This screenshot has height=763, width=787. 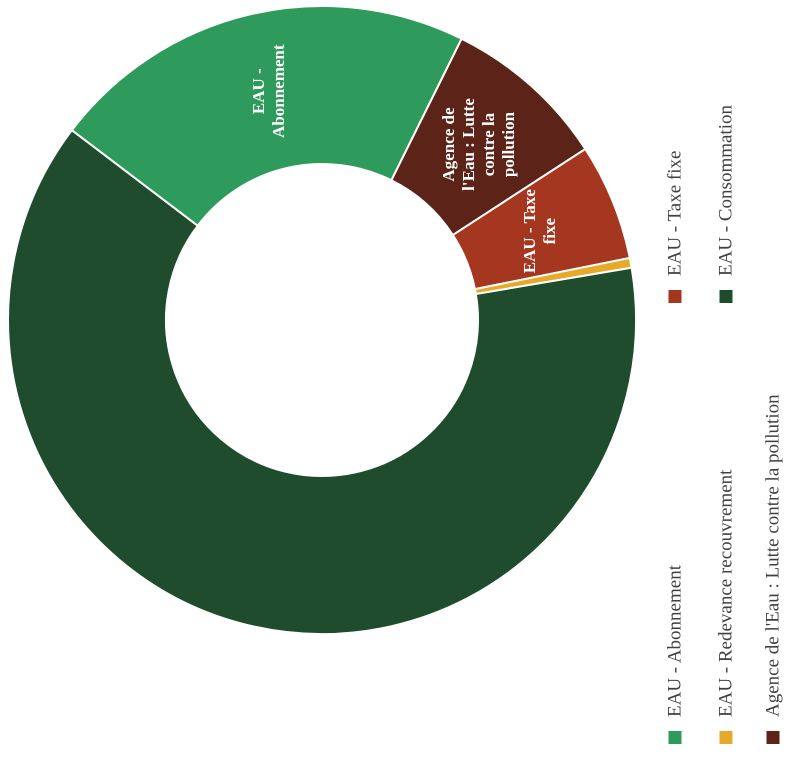 I want to click on slice-label-group: EAU - Abonnement, so click(x=268, y=91).